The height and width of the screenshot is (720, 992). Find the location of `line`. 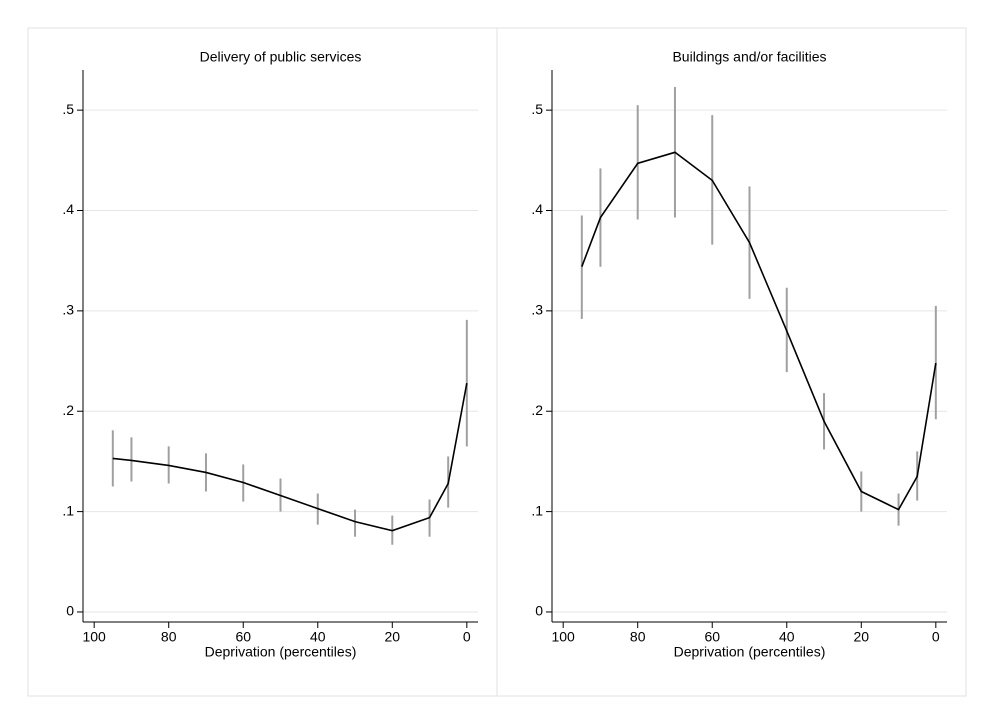

line is located at coordinates (290, 457).